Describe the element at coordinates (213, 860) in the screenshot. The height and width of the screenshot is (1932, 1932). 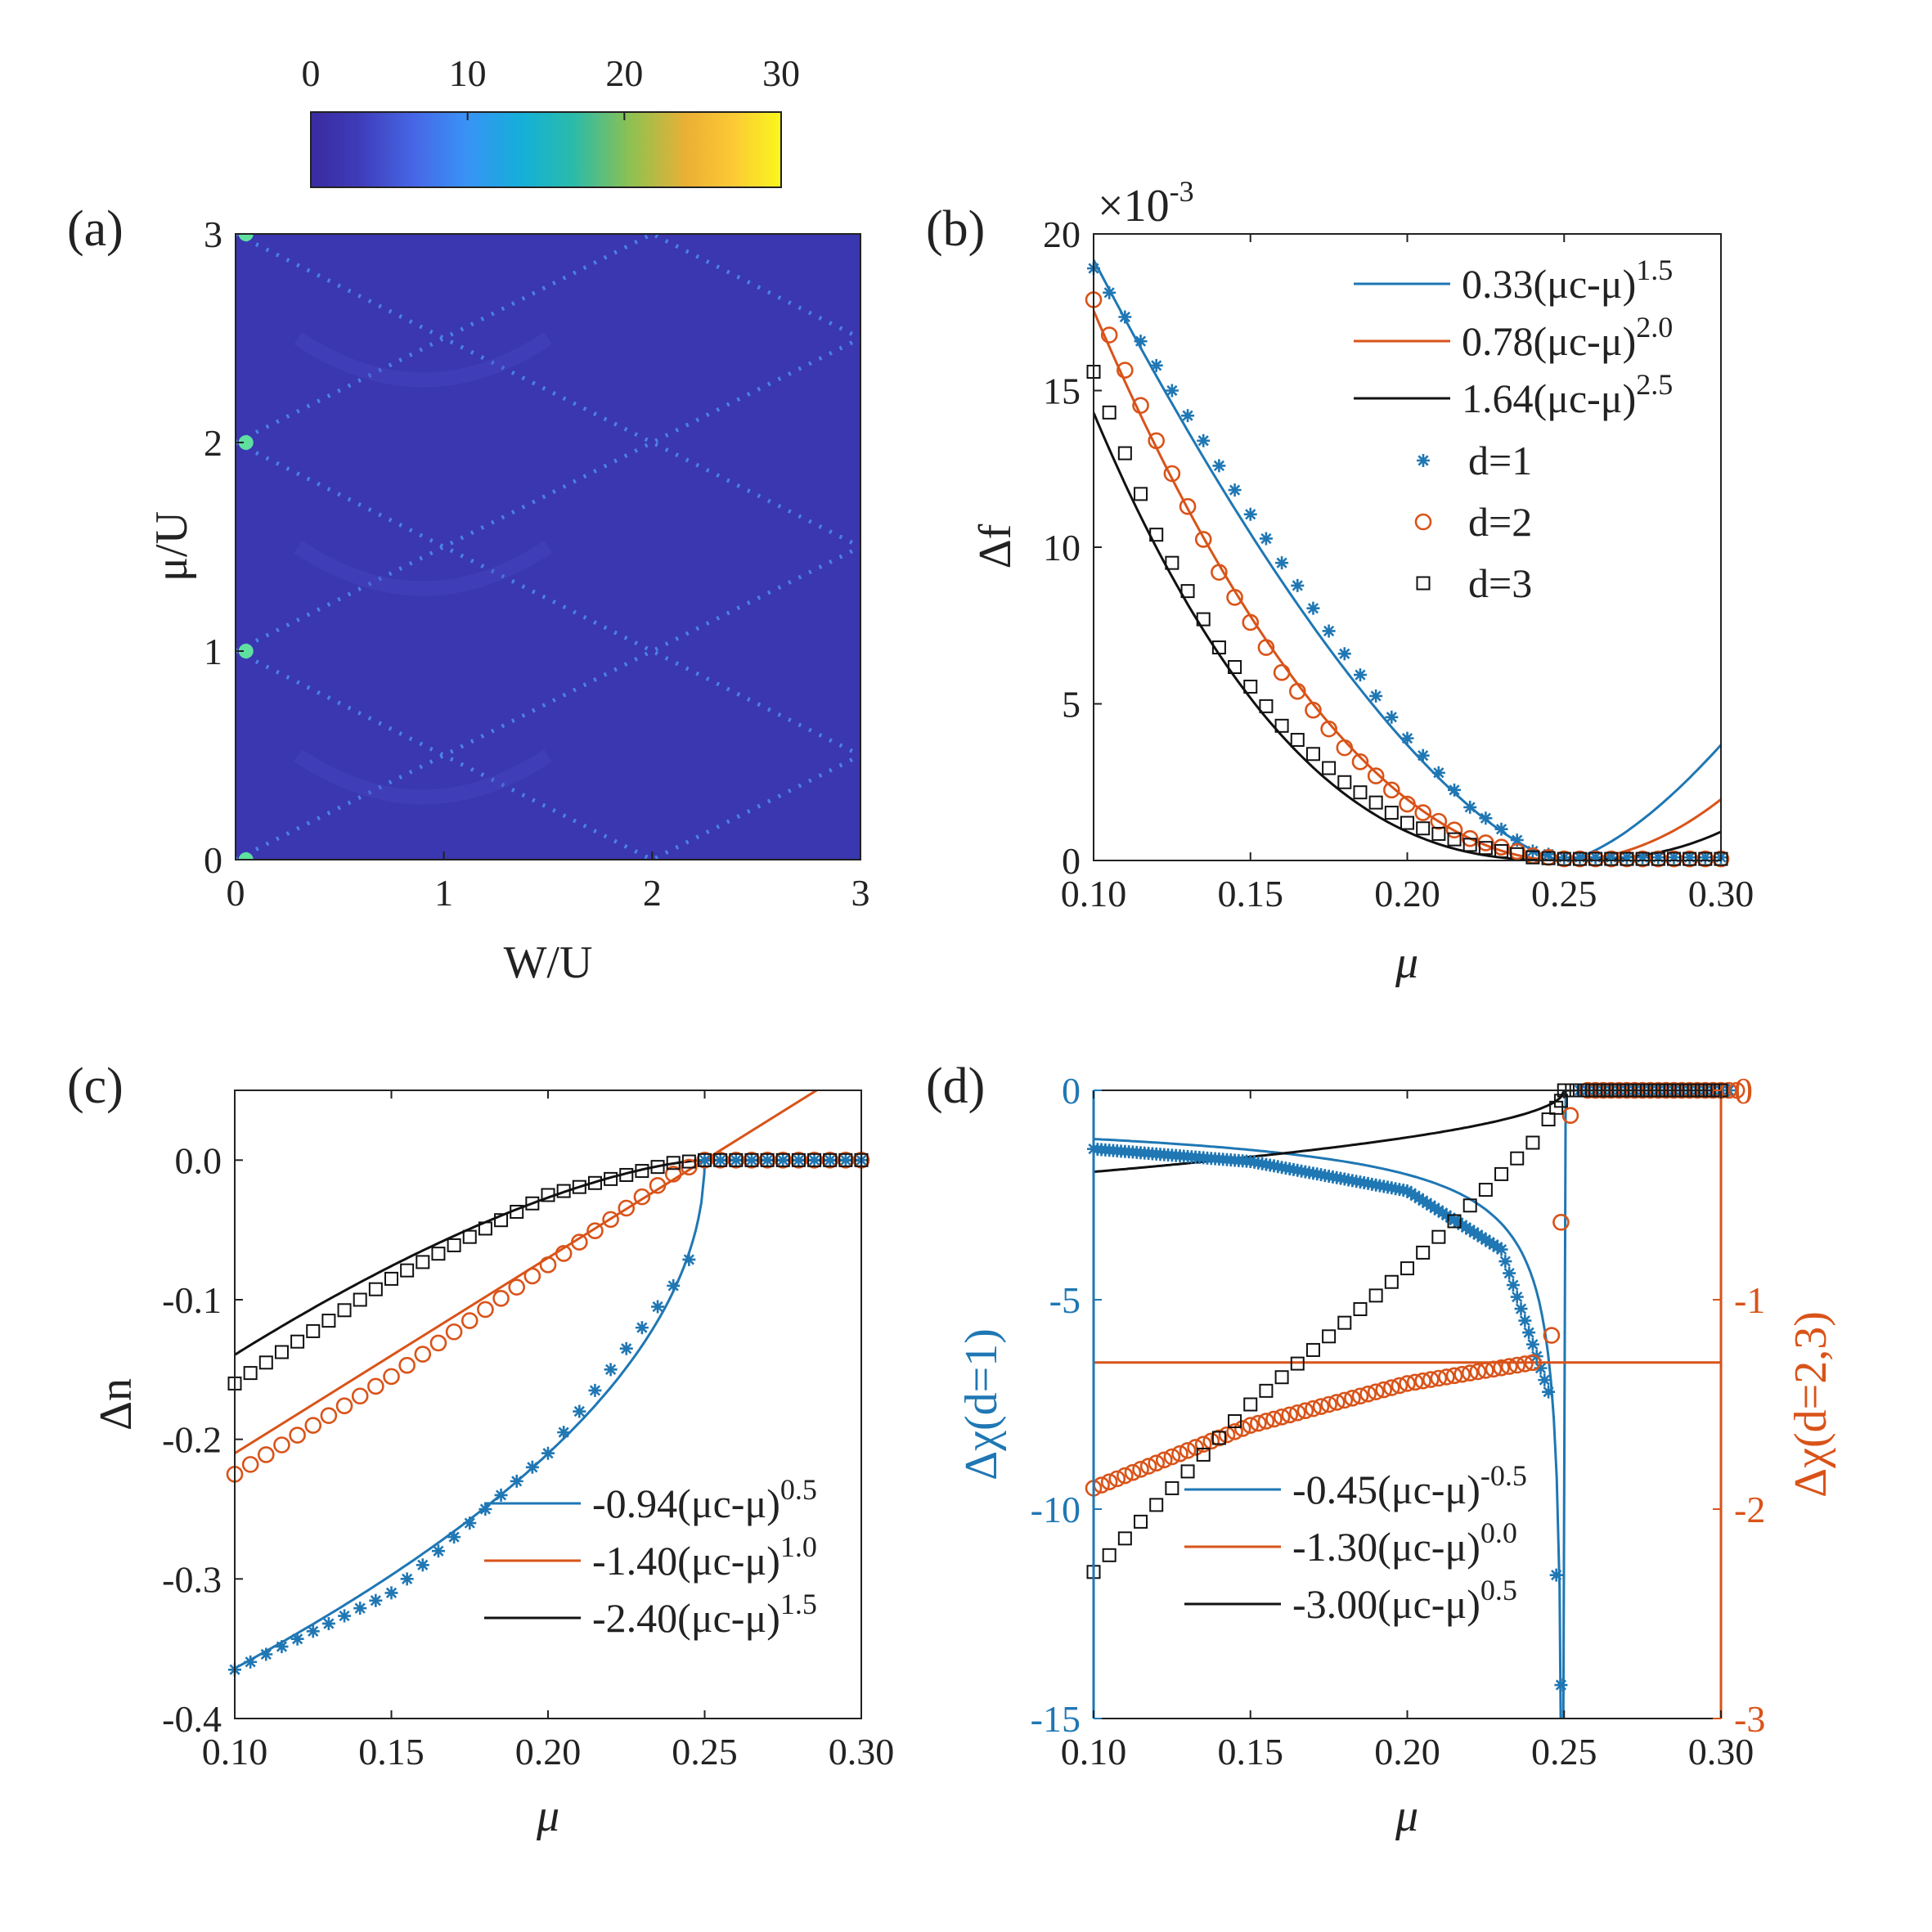
I see `ytick-label-a: 0` at that location.